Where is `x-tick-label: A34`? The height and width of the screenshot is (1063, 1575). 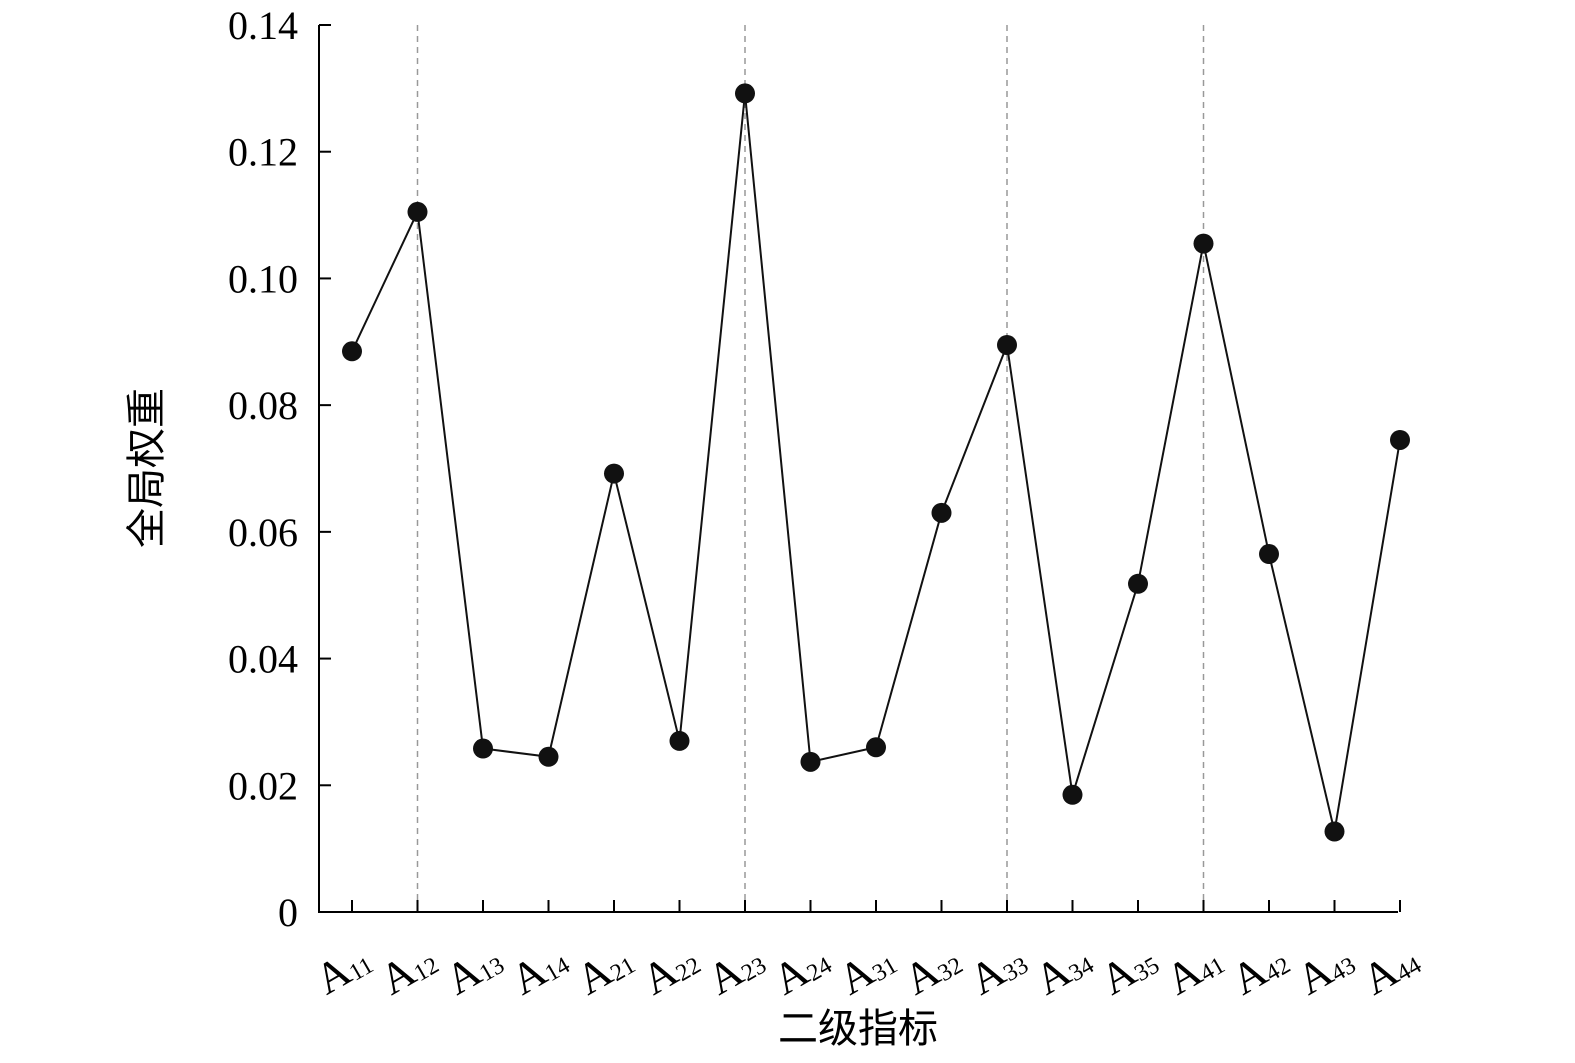 x-tick-label: A34 is located at coordinates (1063, 969).